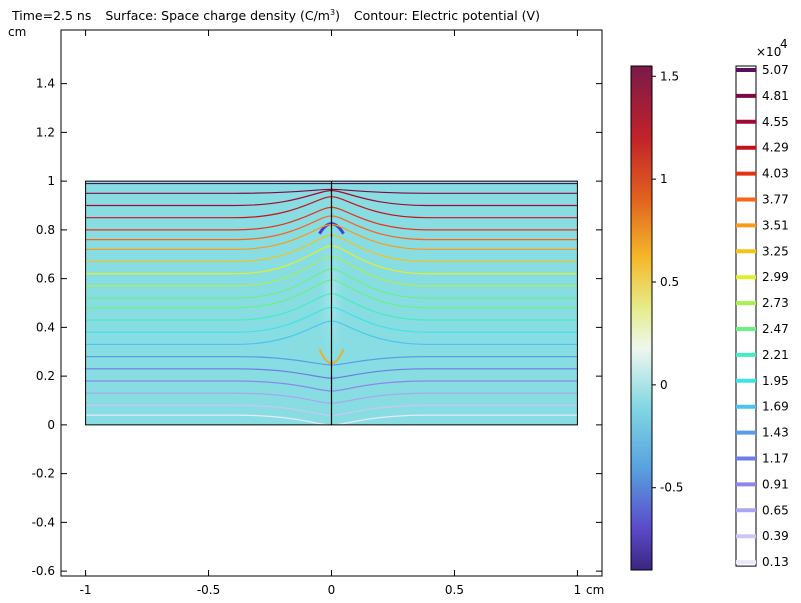  What do you see at coordinates (775, 225) in the screenshot?
I see `legend-level-label: 3.51` at bounding box center [775, 225].